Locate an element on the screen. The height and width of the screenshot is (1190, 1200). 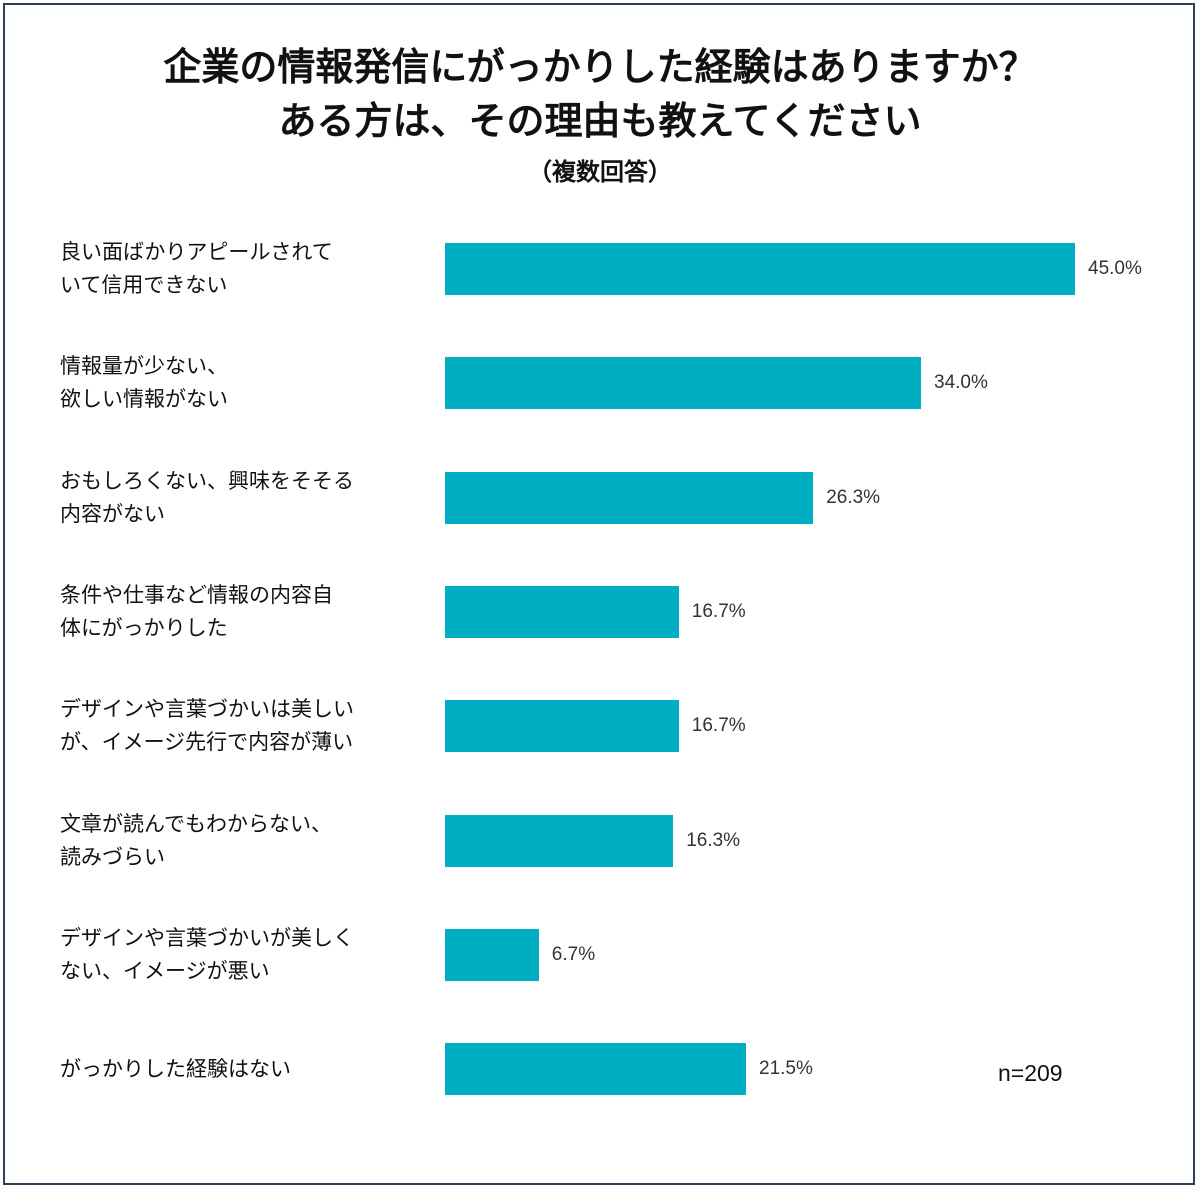
chart-subtitle: （複数回答） is located at coordinates (600, 172).